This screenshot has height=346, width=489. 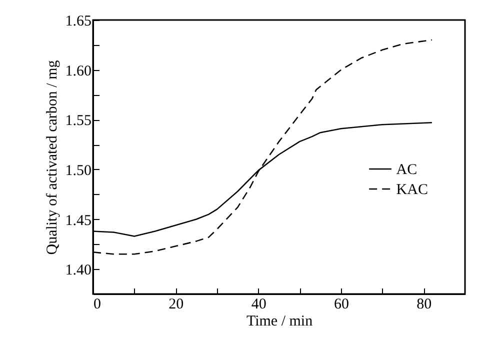 What do you see at coordinates (78, 121) in the screenshot?
I see `y-tick-label: 1.55` at bounding box center [78, 121].